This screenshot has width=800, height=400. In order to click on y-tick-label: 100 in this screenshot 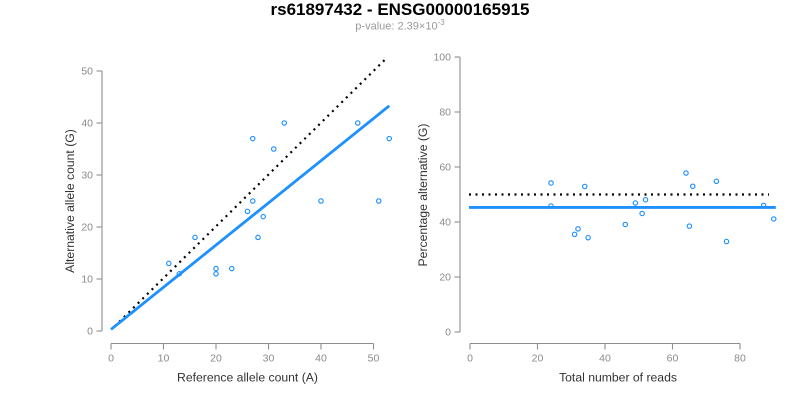, I will do `click(442, 58)`.